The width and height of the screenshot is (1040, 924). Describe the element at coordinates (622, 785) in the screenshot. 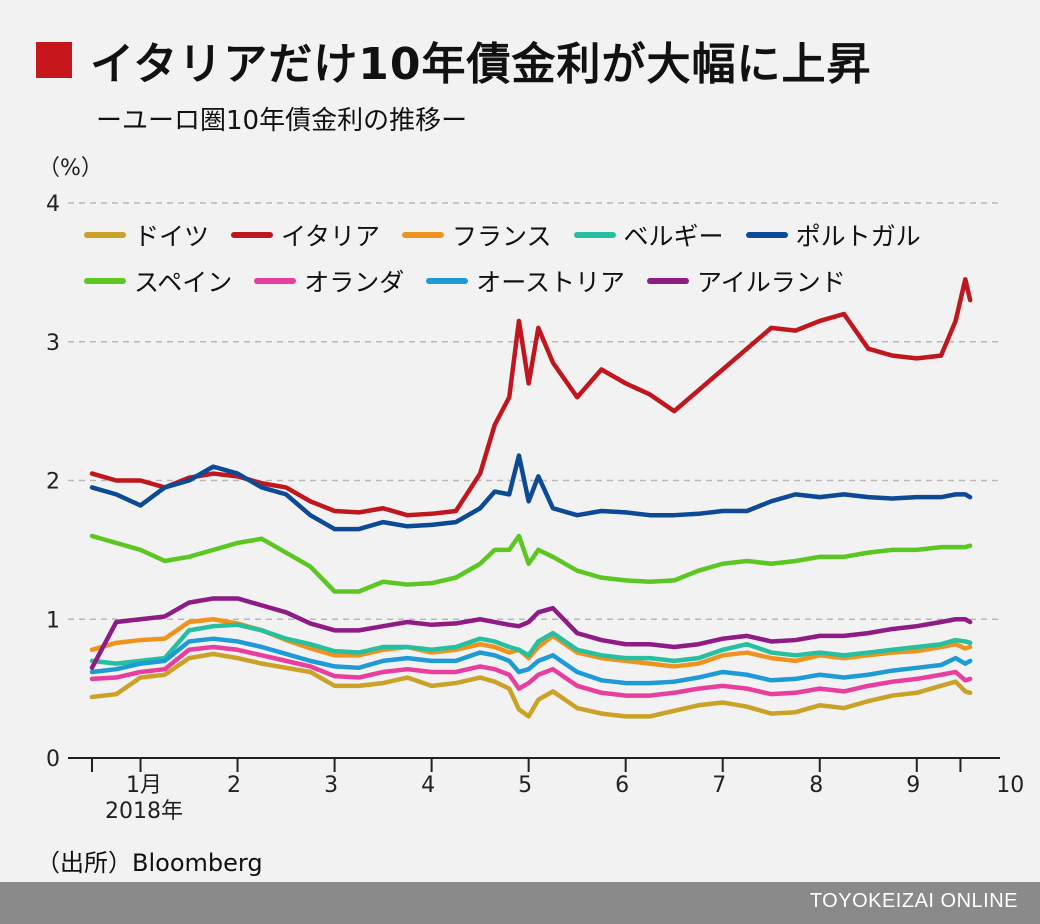

I see `x-tick-label-6: 6` at that location.